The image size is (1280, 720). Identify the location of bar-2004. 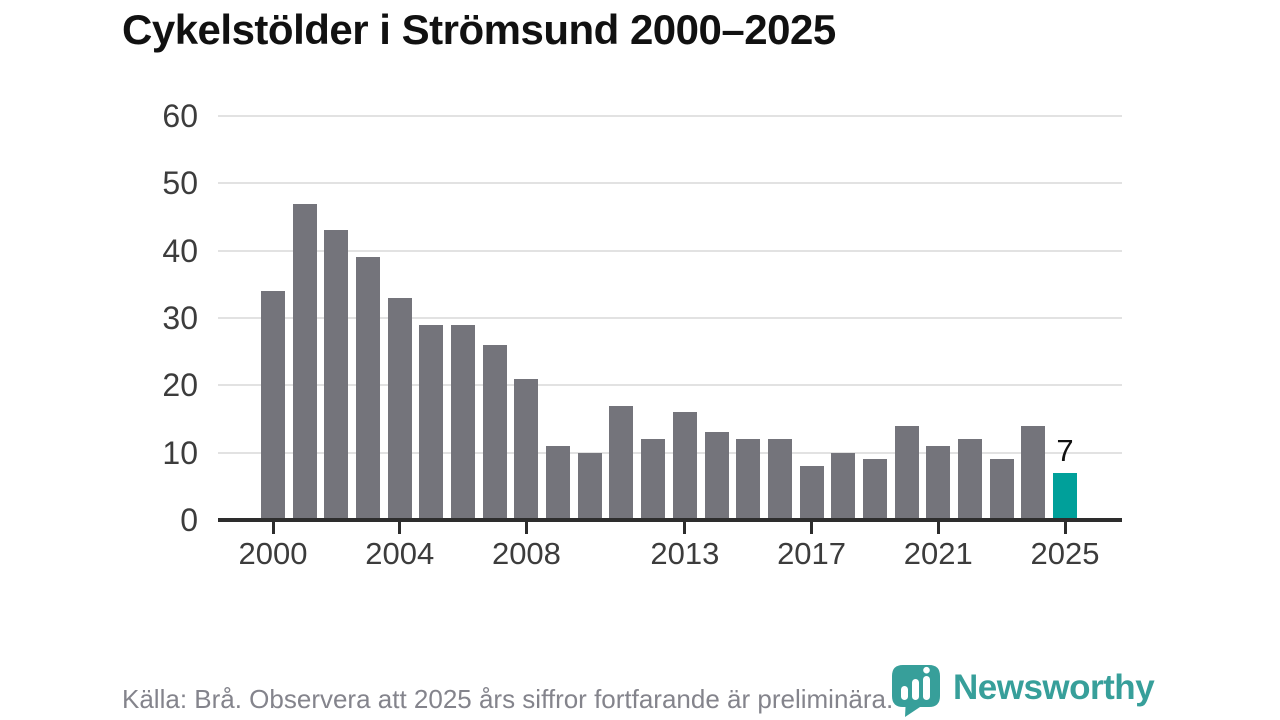
(399, 408).